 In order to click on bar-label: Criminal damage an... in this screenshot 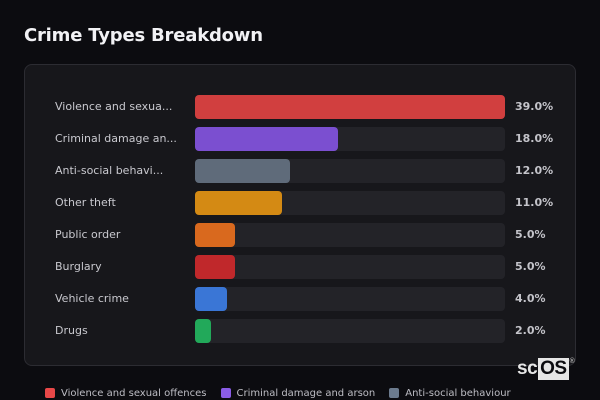, I will do `click(116, 138)`.